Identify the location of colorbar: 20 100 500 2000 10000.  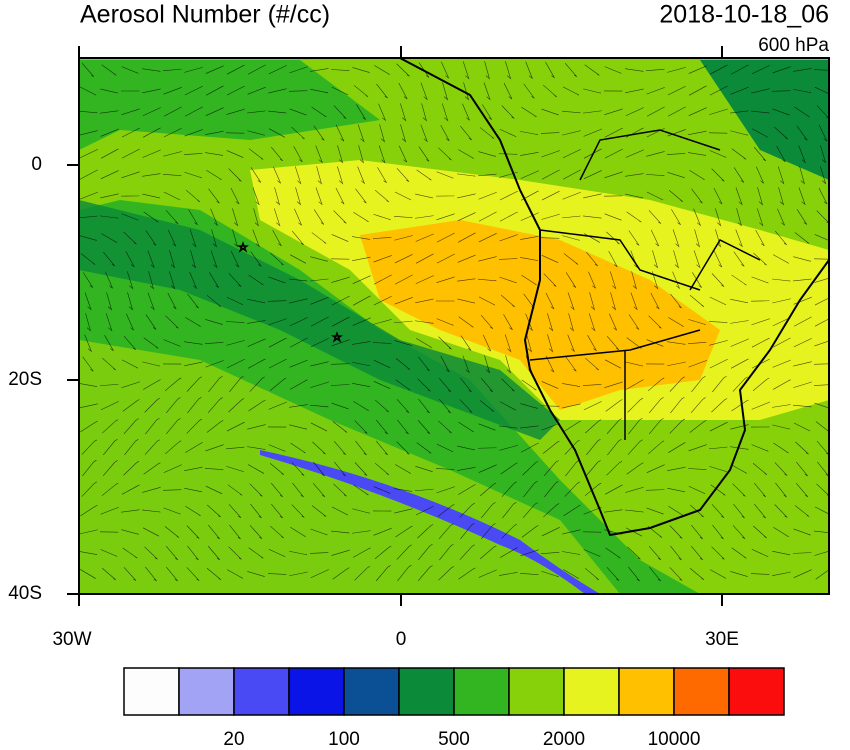
(454, 708).